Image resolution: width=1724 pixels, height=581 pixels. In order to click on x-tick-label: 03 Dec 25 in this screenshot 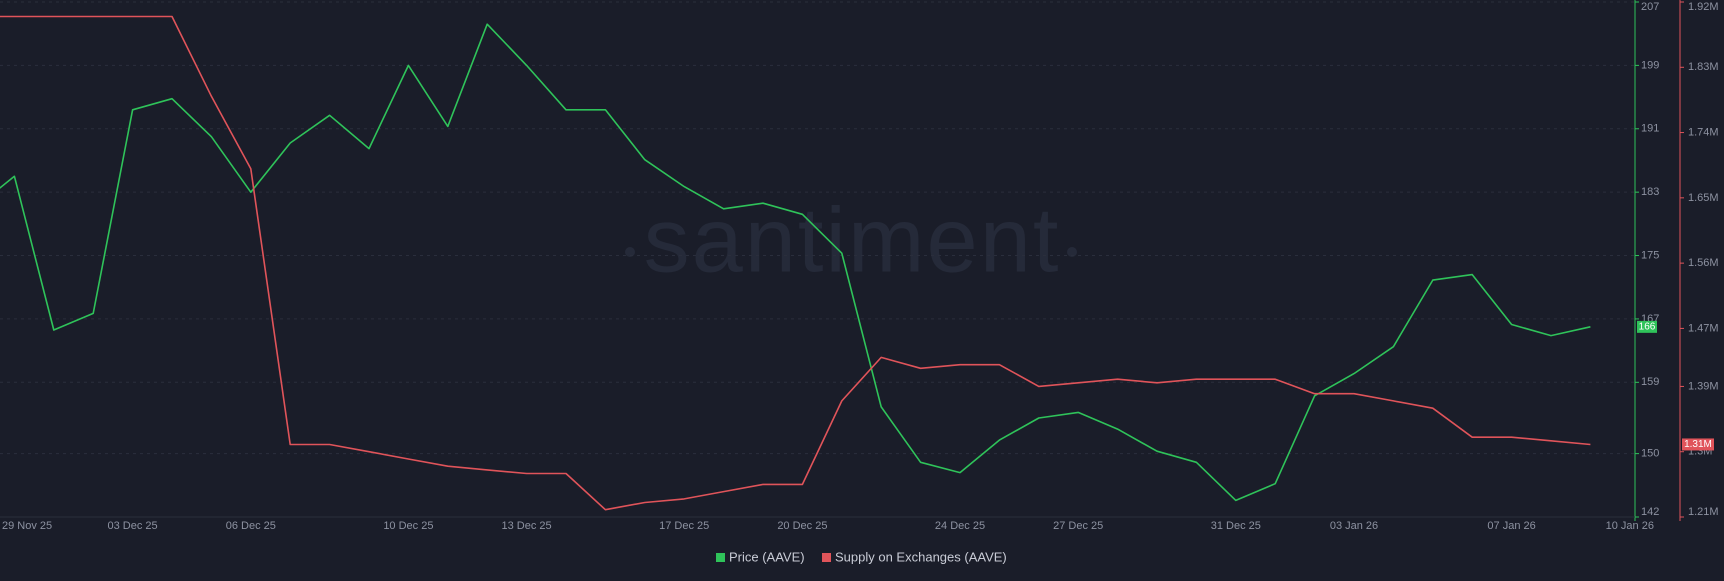, I will do `click(133, 526)`.